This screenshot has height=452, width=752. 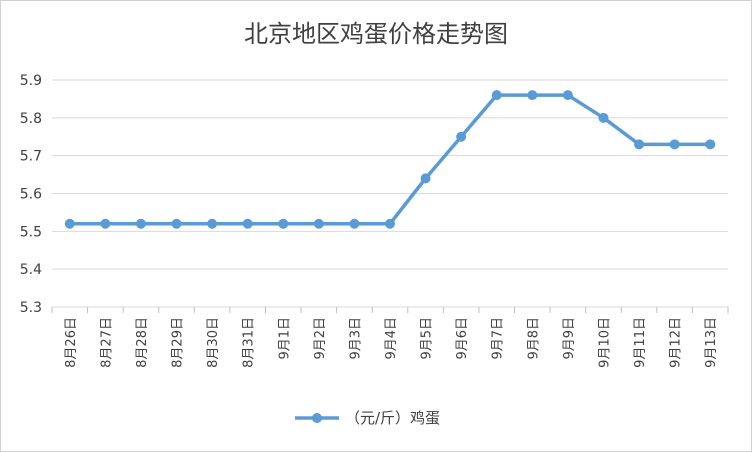 What do you see at coordinates (249, 342) in the screenshot?
I see `x-tick-label: 8月31日` at bounding box center [249, 342].